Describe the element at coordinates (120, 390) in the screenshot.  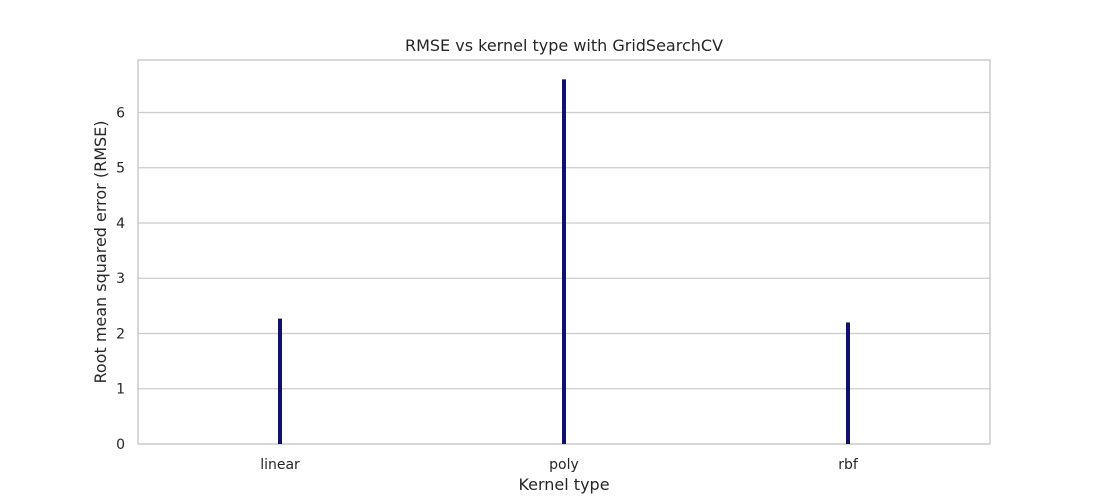
I see `y-tick-label-1: 1` at that location.